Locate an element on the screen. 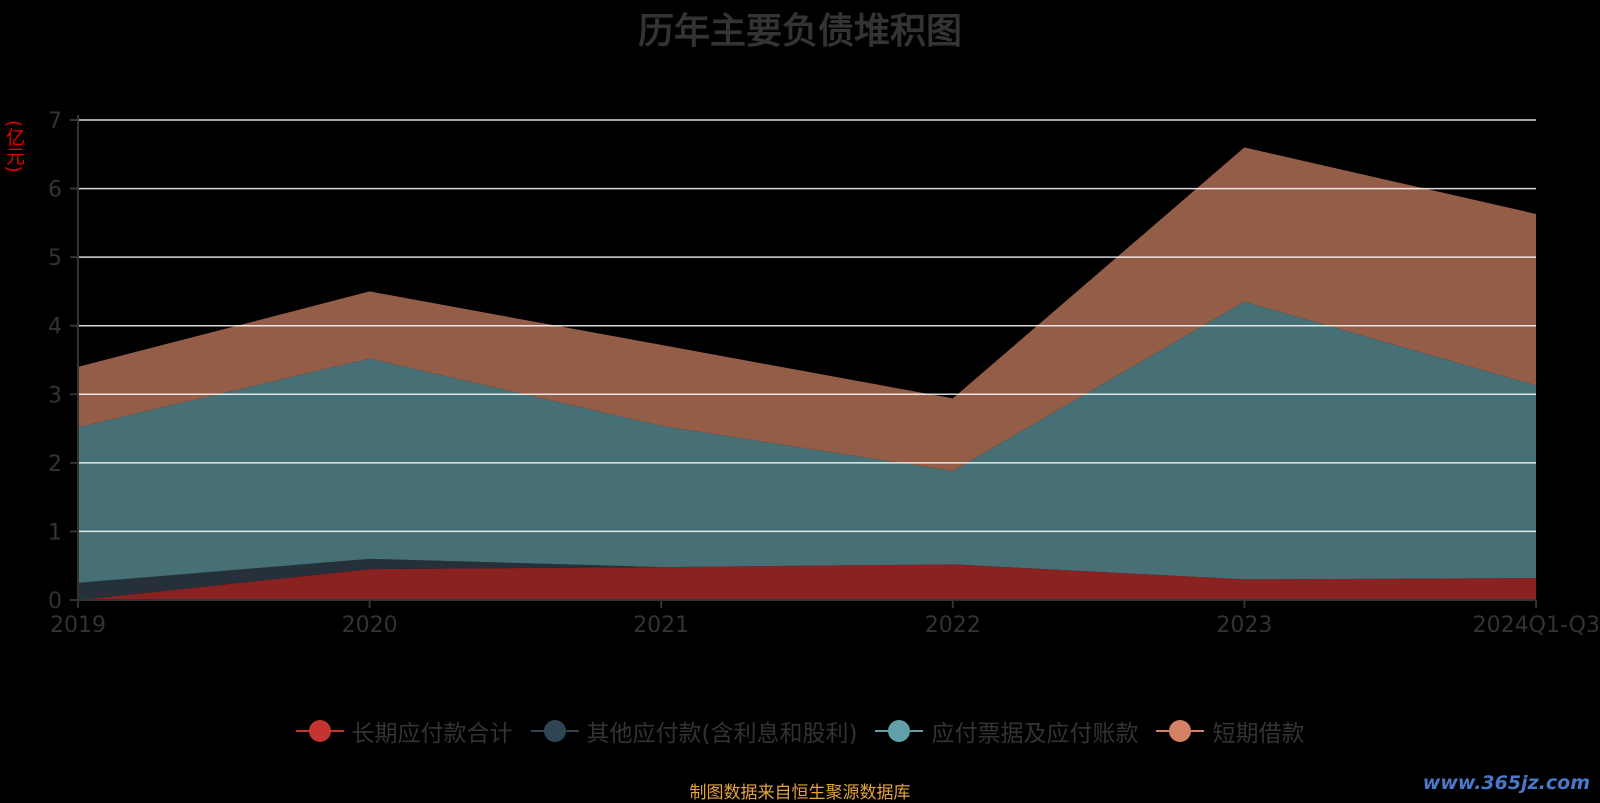 This screenshot has width=1600, height=803. x-tick-label: 2021 is located at coordinates (661, 625).